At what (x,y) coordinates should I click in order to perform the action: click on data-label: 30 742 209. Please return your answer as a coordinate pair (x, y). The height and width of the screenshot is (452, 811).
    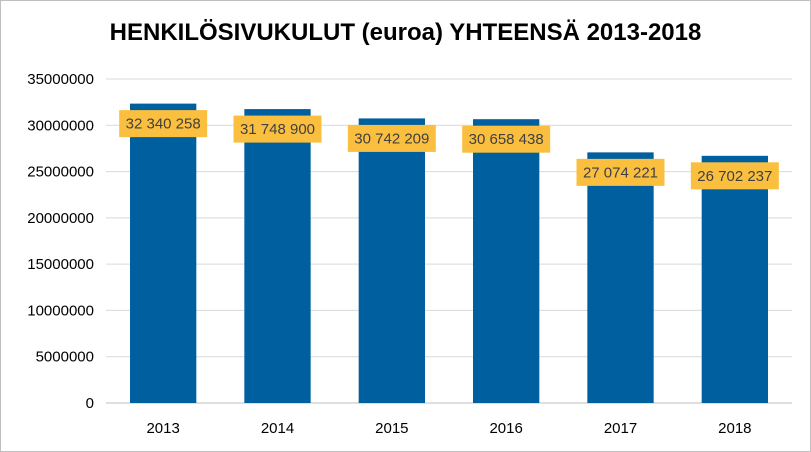
    Looking at the image, I should click on (391, 138).